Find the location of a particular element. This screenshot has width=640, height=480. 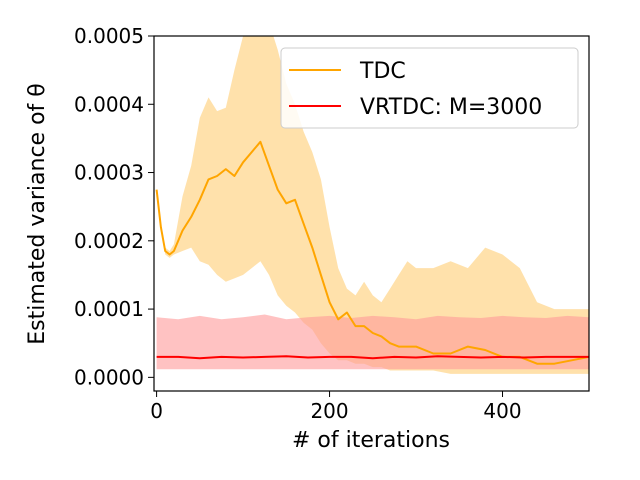

legend: TDC VRTDC: M=3000 is located at coordinates (429, 88).